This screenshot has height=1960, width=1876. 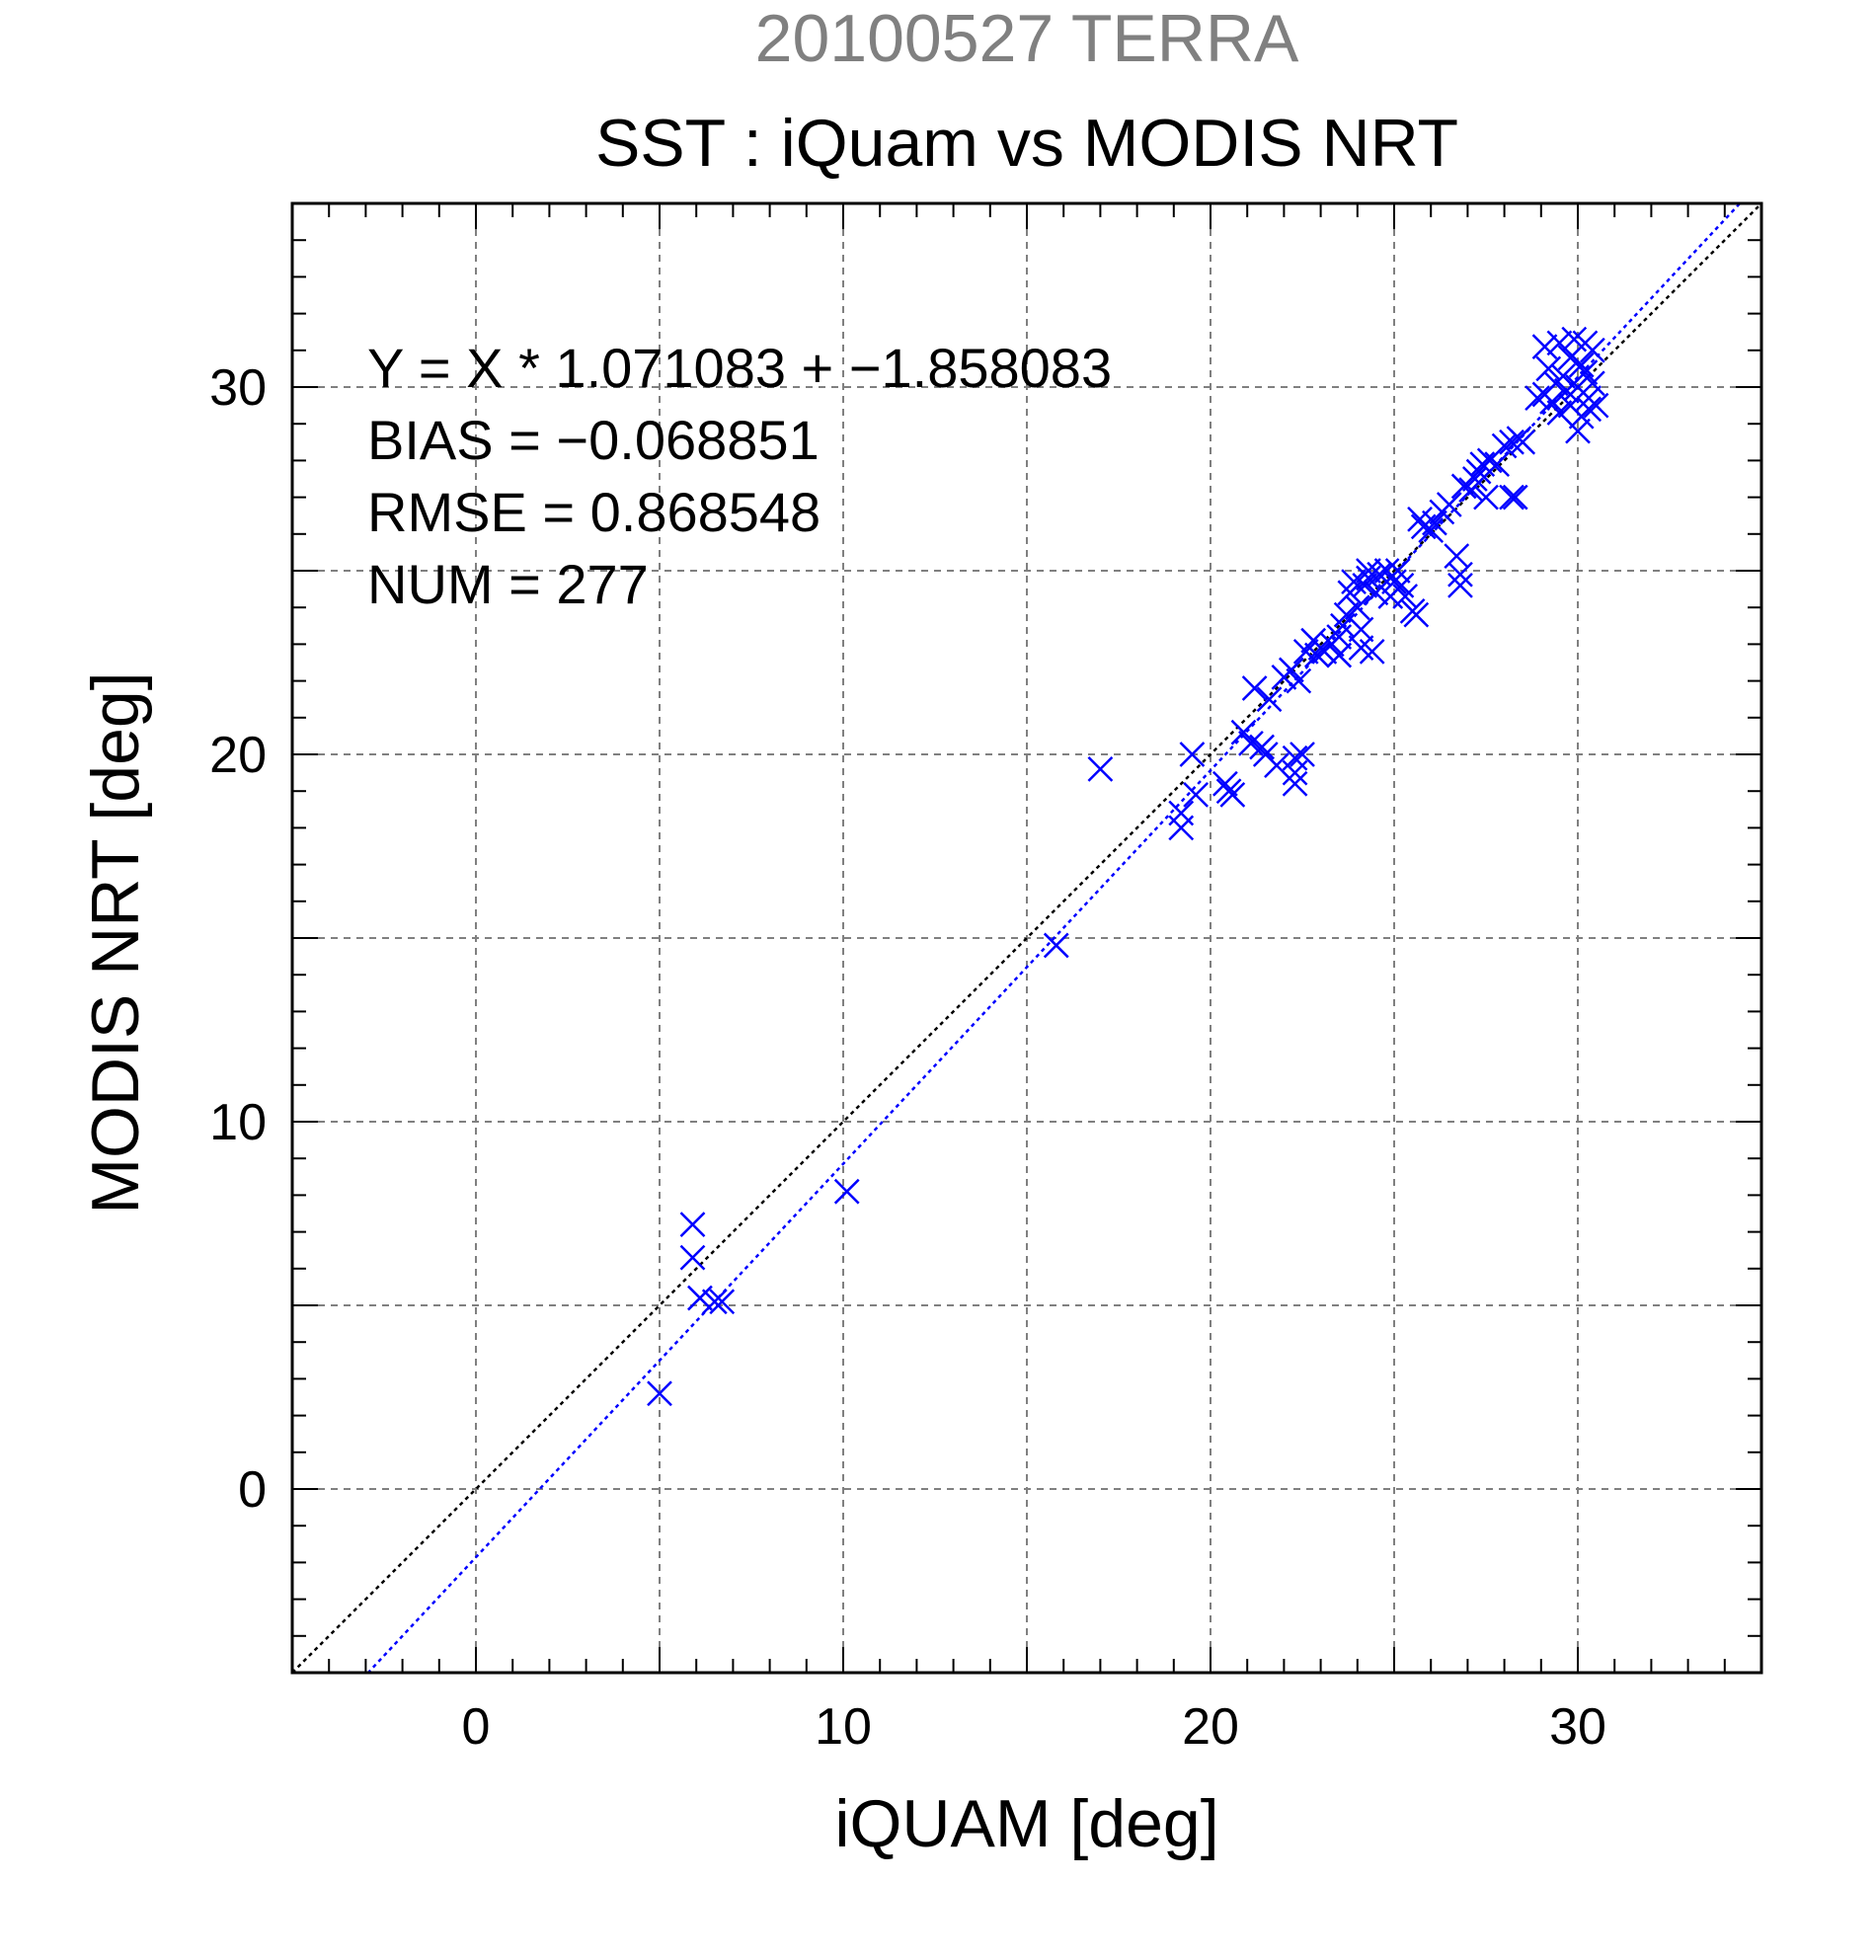 What do you see at coordinates (1211, 1727) in the screenshot?
I see `x-tick-label: 20` at bounding box center [1211, 1727].